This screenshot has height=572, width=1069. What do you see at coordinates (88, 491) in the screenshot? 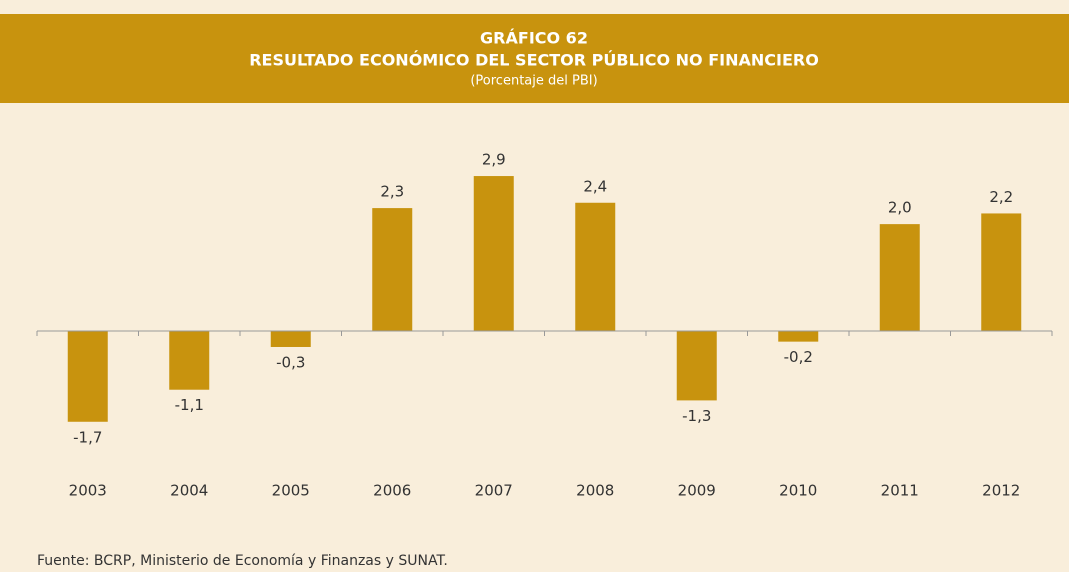
I see `x-tick-label: 2003` at bounding box center [88, 491].